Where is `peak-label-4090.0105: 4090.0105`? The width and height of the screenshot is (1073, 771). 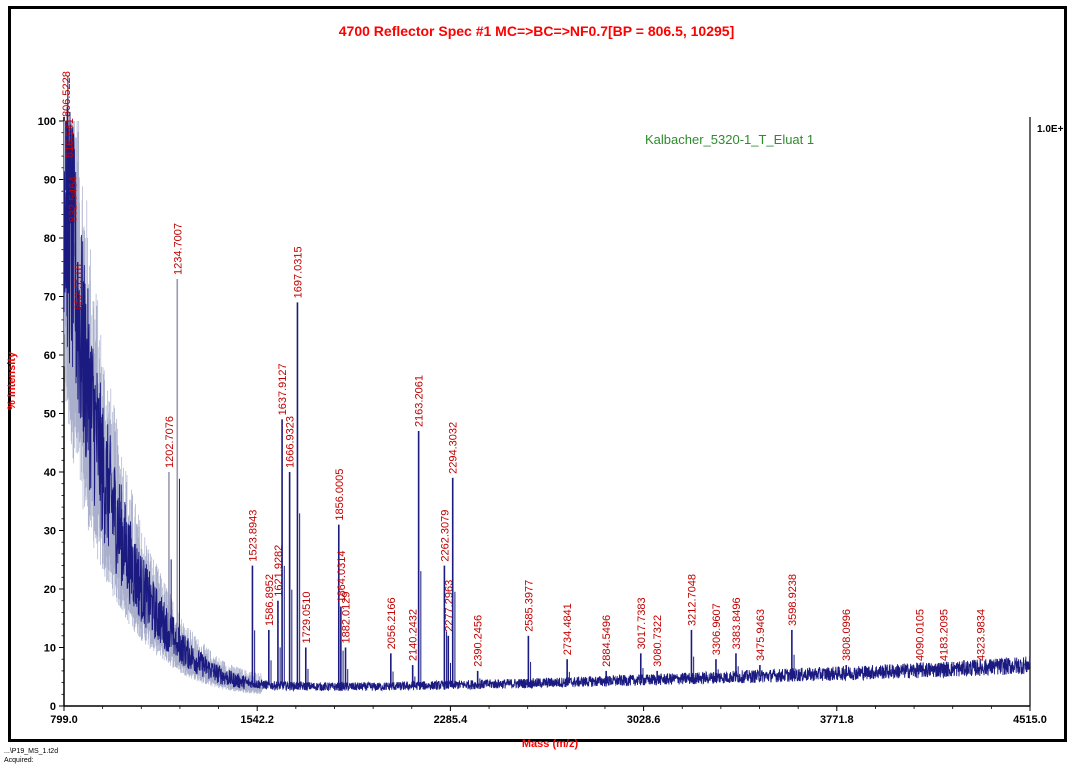 peak-label-4090.0105: 4090.0105 is located at coordinates (921, 635).